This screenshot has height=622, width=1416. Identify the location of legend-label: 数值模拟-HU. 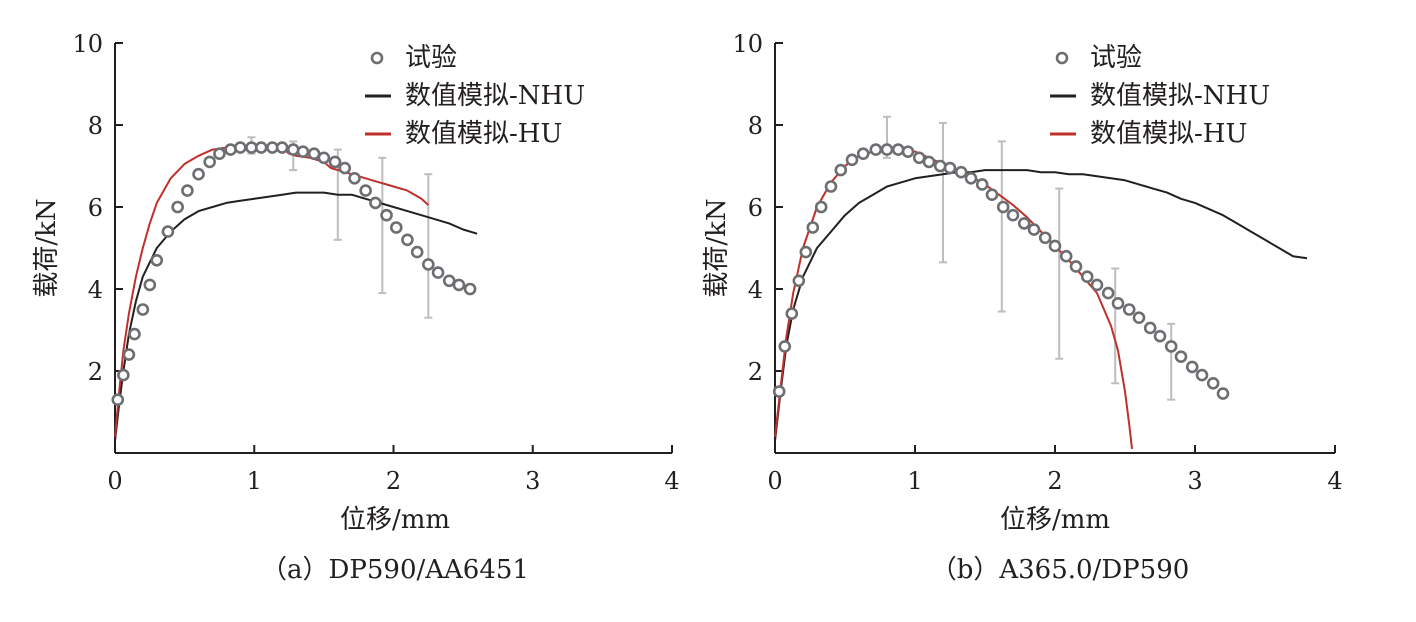
(483, 134).